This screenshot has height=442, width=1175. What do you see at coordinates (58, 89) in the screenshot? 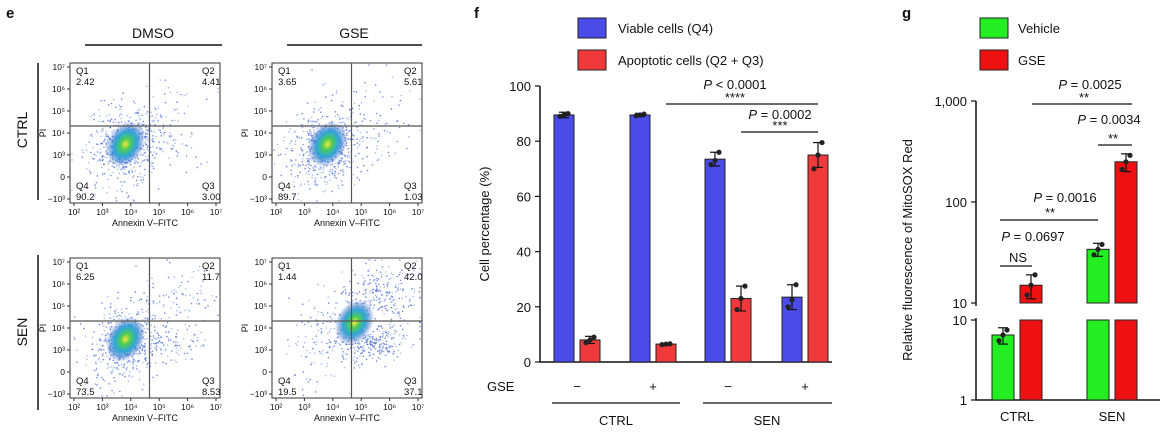
I see `flow-y-tick-label: 10⁶` at bounding box center [58, 89].